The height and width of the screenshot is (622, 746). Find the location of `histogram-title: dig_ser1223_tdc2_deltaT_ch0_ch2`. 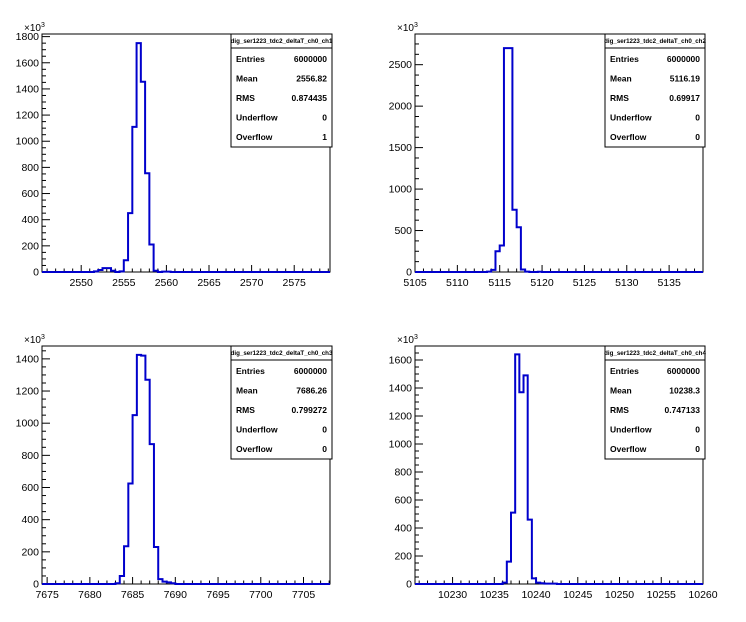

histogram-title: dig_ser1223_tdc2_deltaT_ch0_ch2 is located at coordinates (655, 41).